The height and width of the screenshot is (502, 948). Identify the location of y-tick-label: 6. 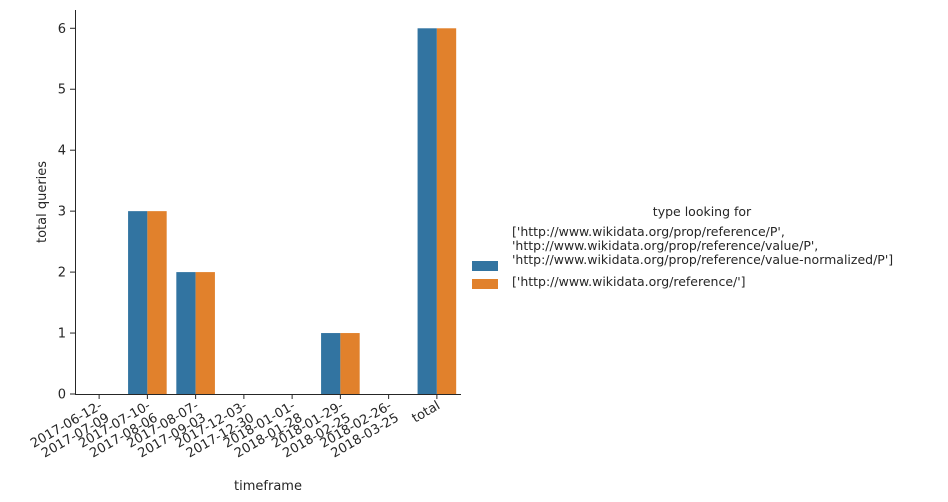
(62, 29).